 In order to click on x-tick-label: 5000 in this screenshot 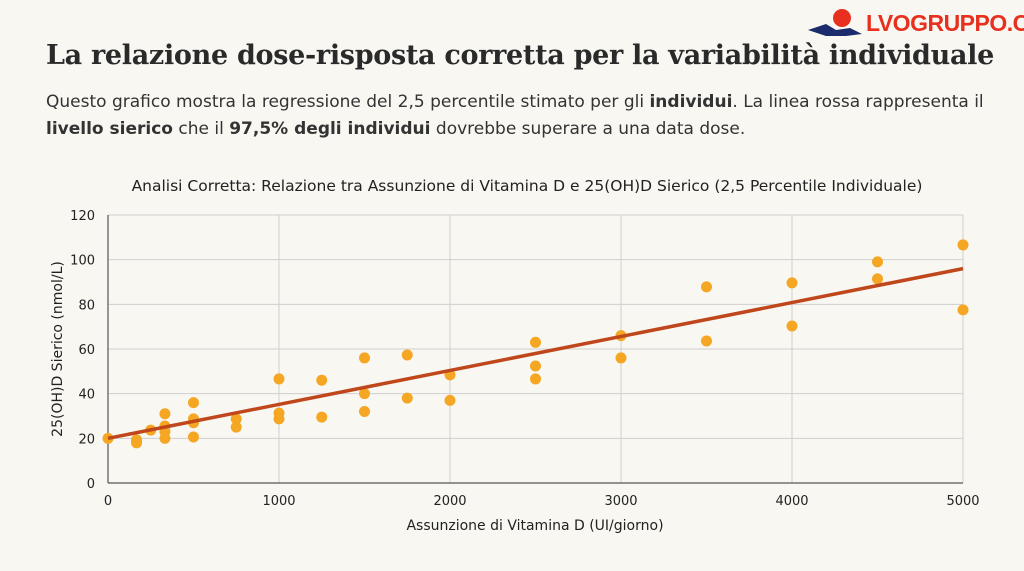, I will do `click(962, 501)`.